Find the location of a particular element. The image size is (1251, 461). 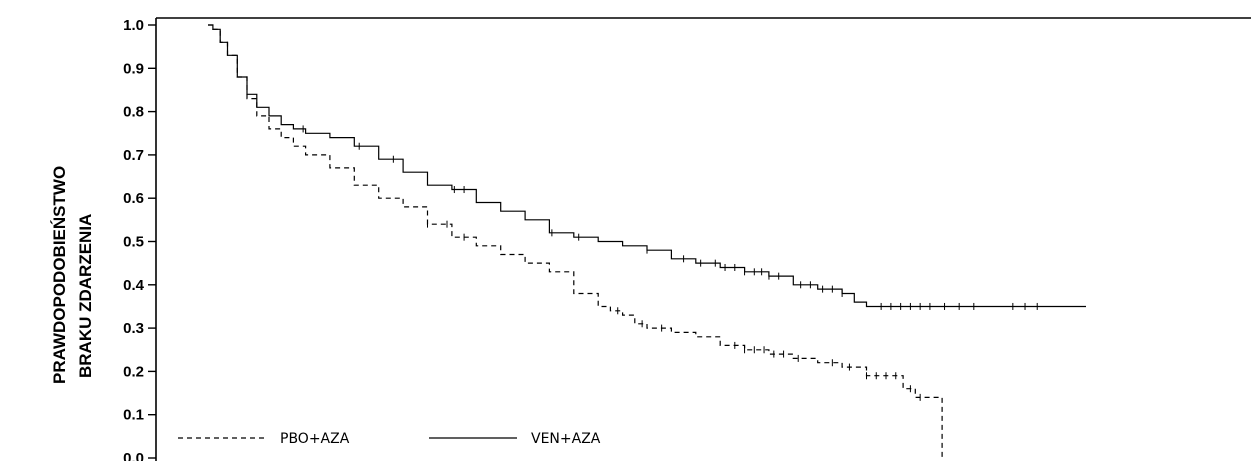

legend-label: PBO+AZA is located at coordinates (315, 439).